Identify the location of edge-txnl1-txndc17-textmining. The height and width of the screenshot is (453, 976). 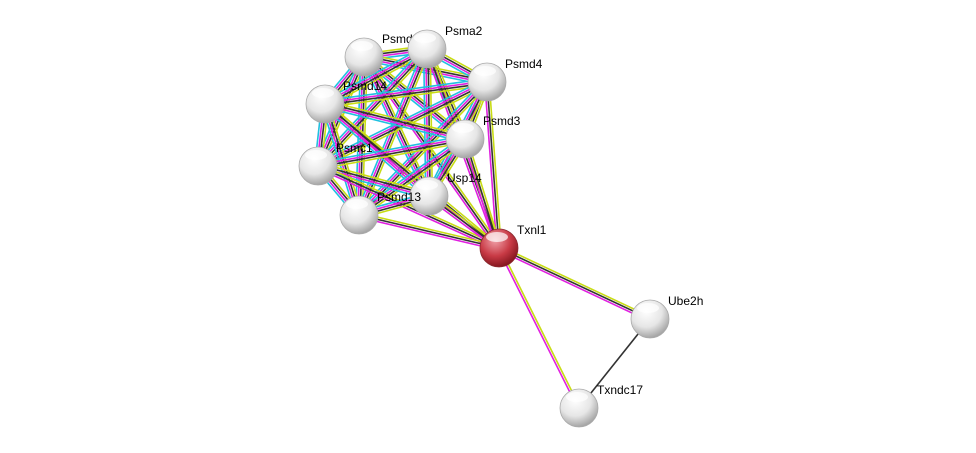
(540, 327).